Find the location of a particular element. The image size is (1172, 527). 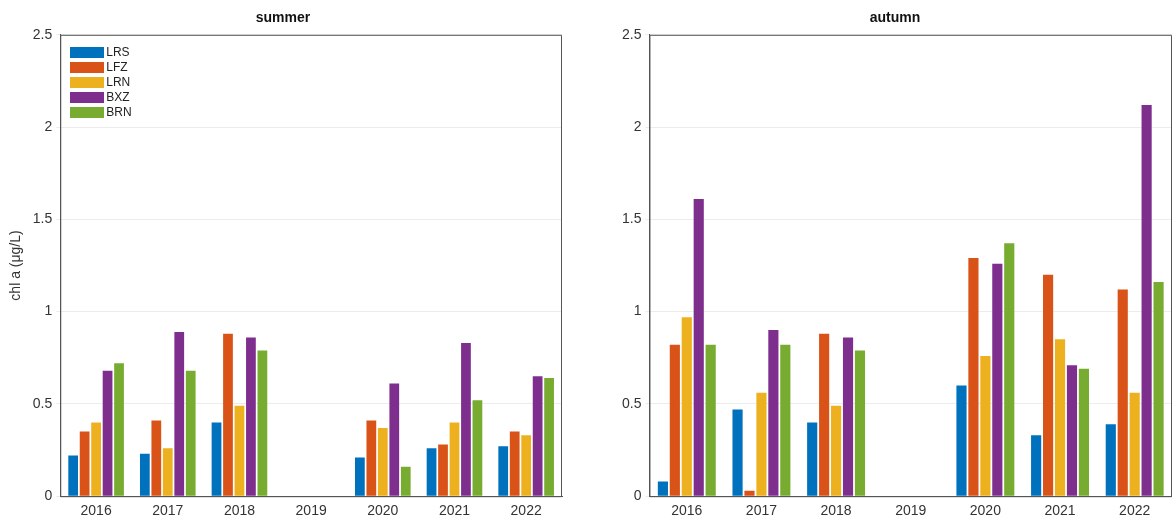

chart-title: summer is located at coordinates (283, 17).